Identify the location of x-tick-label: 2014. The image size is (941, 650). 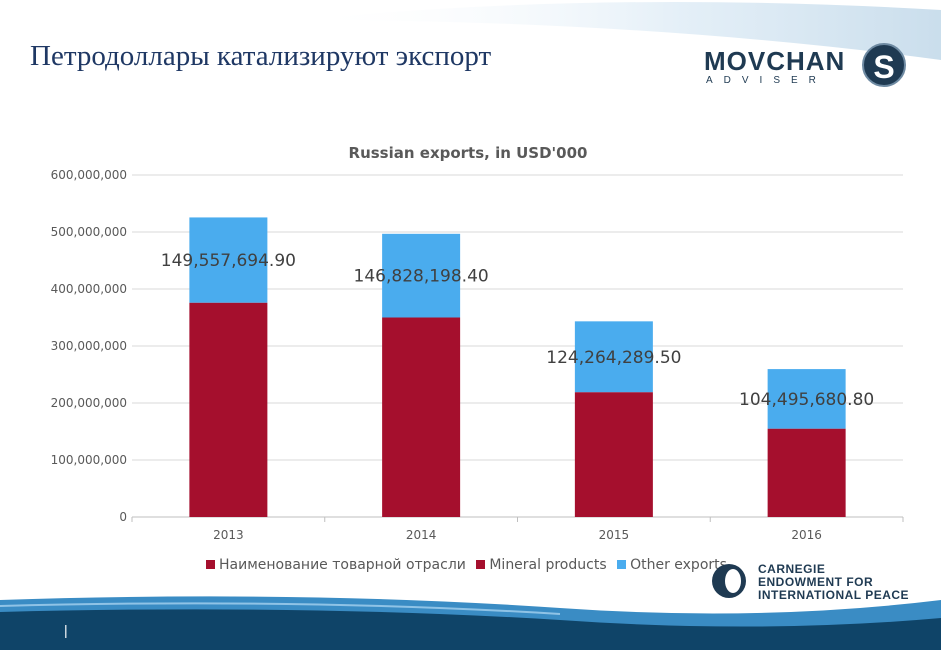
(421, 535).